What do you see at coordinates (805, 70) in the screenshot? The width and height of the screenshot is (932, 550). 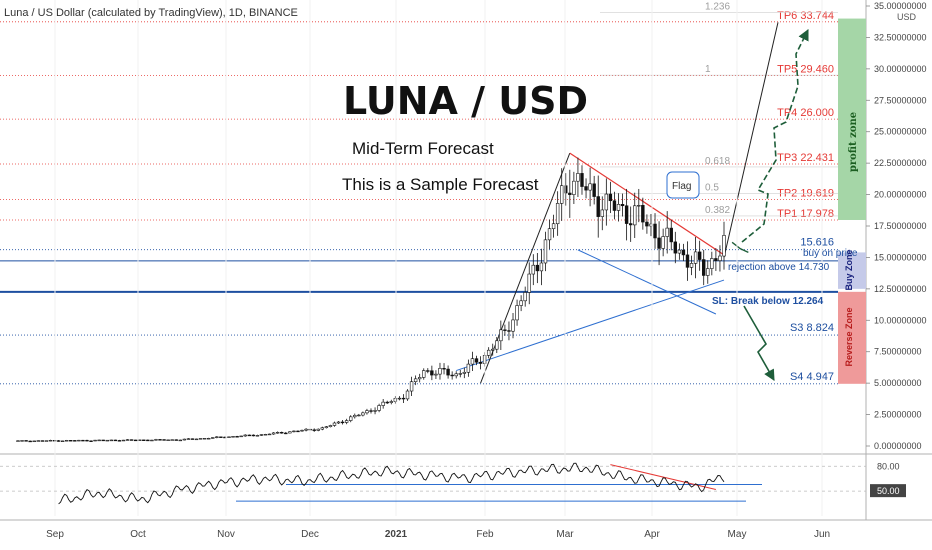 I see `target-label: TP5 29.460` at bounding box center [805, 70].